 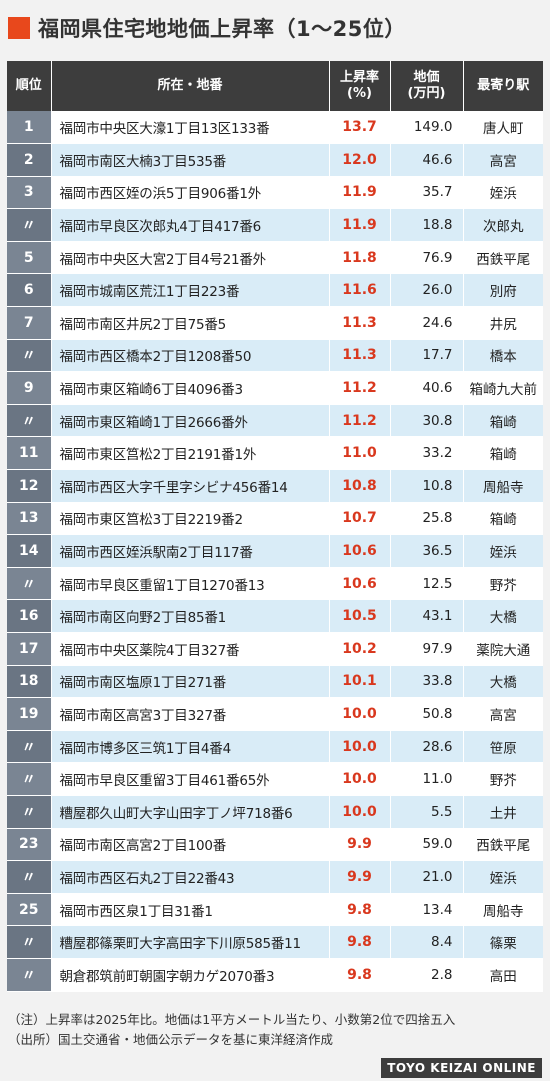 I want to click on location-cell: 糟屋郡久山町大字山田字丁ノ坪718番6, so click(x=190, y=812).